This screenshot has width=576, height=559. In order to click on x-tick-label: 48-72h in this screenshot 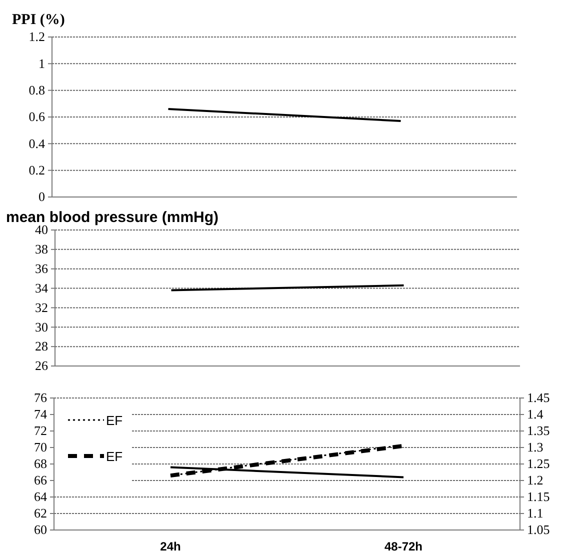, I will do `click(403, 547)`.